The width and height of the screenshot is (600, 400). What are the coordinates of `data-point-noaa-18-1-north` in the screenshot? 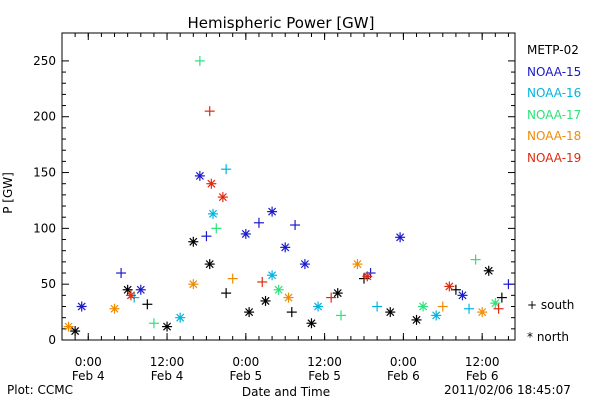 It's located at (114, 308).